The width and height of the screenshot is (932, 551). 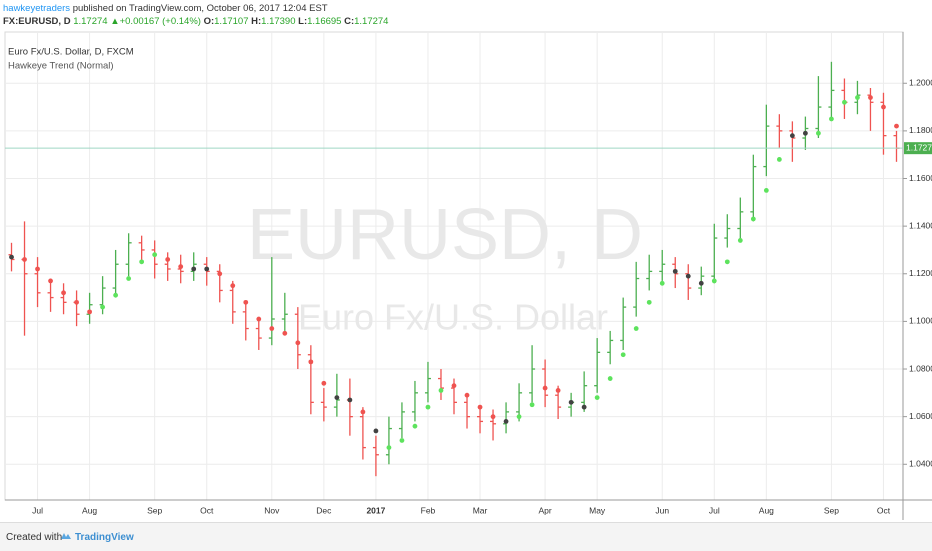 I want to click on x-tick-label: Oct, so click(x=884, y=510).